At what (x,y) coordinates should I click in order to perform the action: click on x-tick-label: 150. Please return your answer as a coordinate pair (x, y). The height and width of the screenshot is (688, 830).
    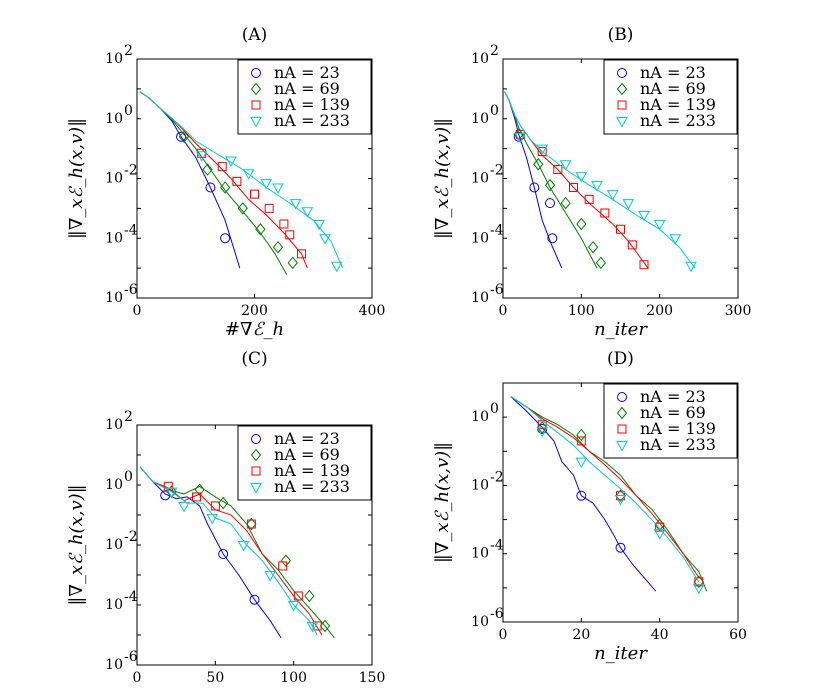
    Looking at the image, I should click on (372, 678).